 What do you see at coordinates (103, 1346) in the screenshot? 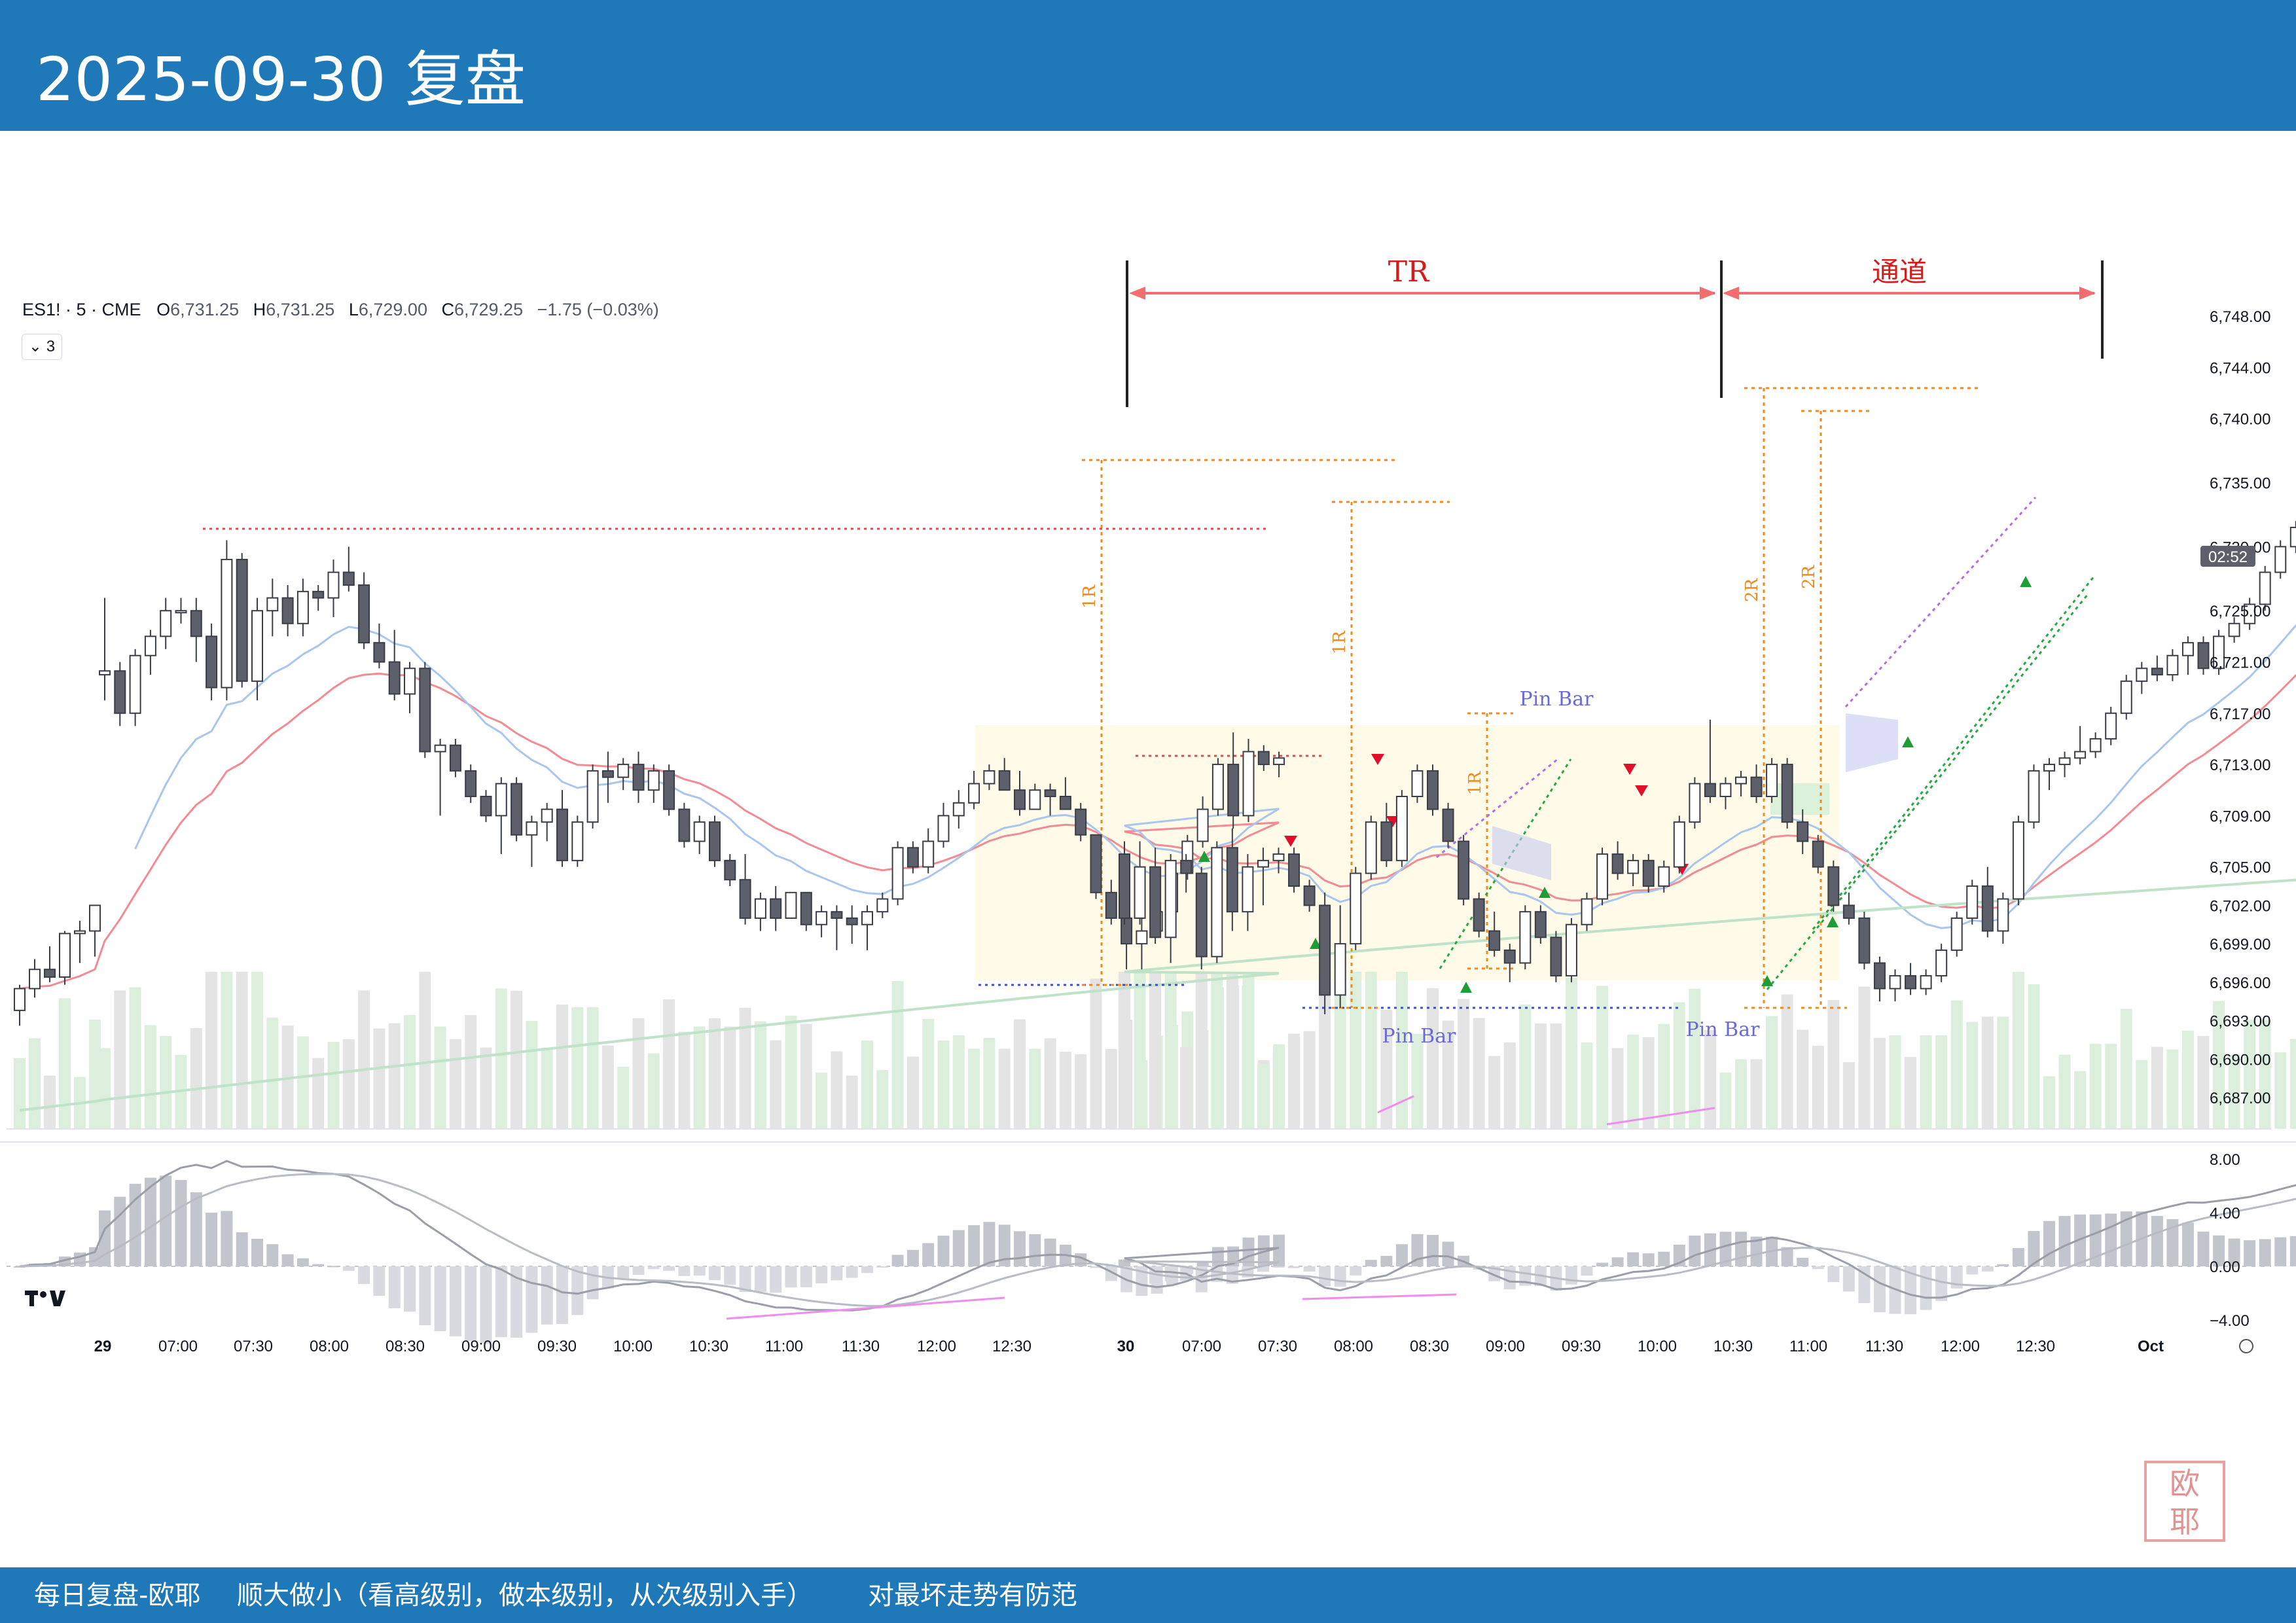
I see `time-tick-label: 29` at bounding box center [103, 1346].